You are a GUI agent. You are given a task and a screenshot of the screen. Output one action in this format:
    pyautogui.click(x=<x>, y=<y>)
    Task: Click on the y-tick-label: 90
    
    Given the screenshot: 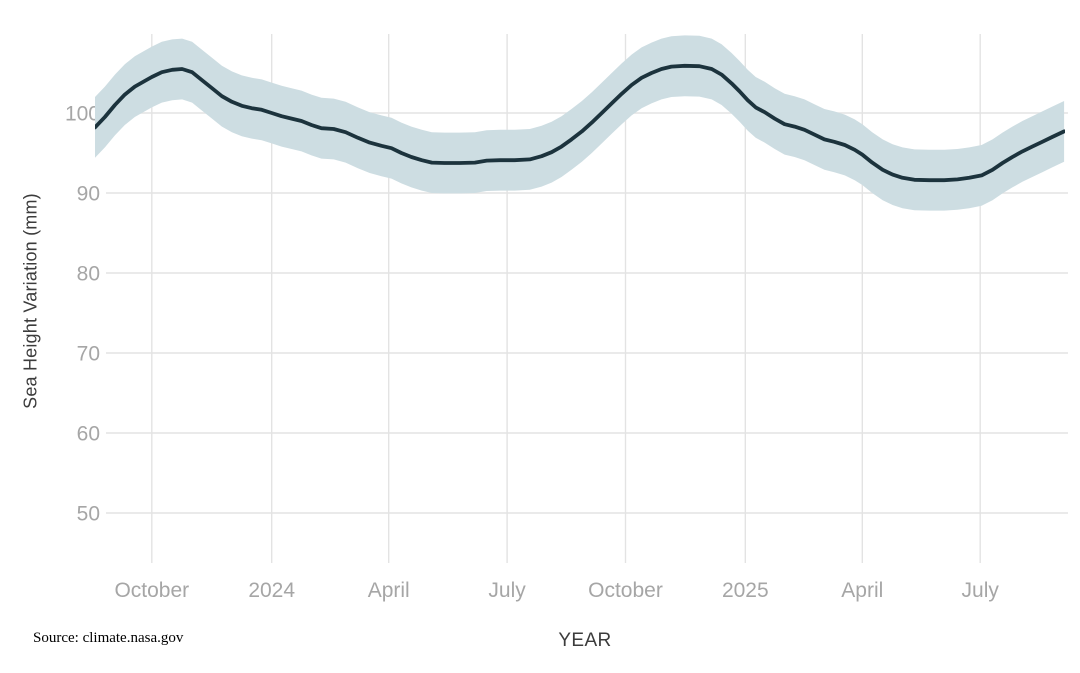 What is the action you would take?
    pyautogui.click(x=88, y=194)
    